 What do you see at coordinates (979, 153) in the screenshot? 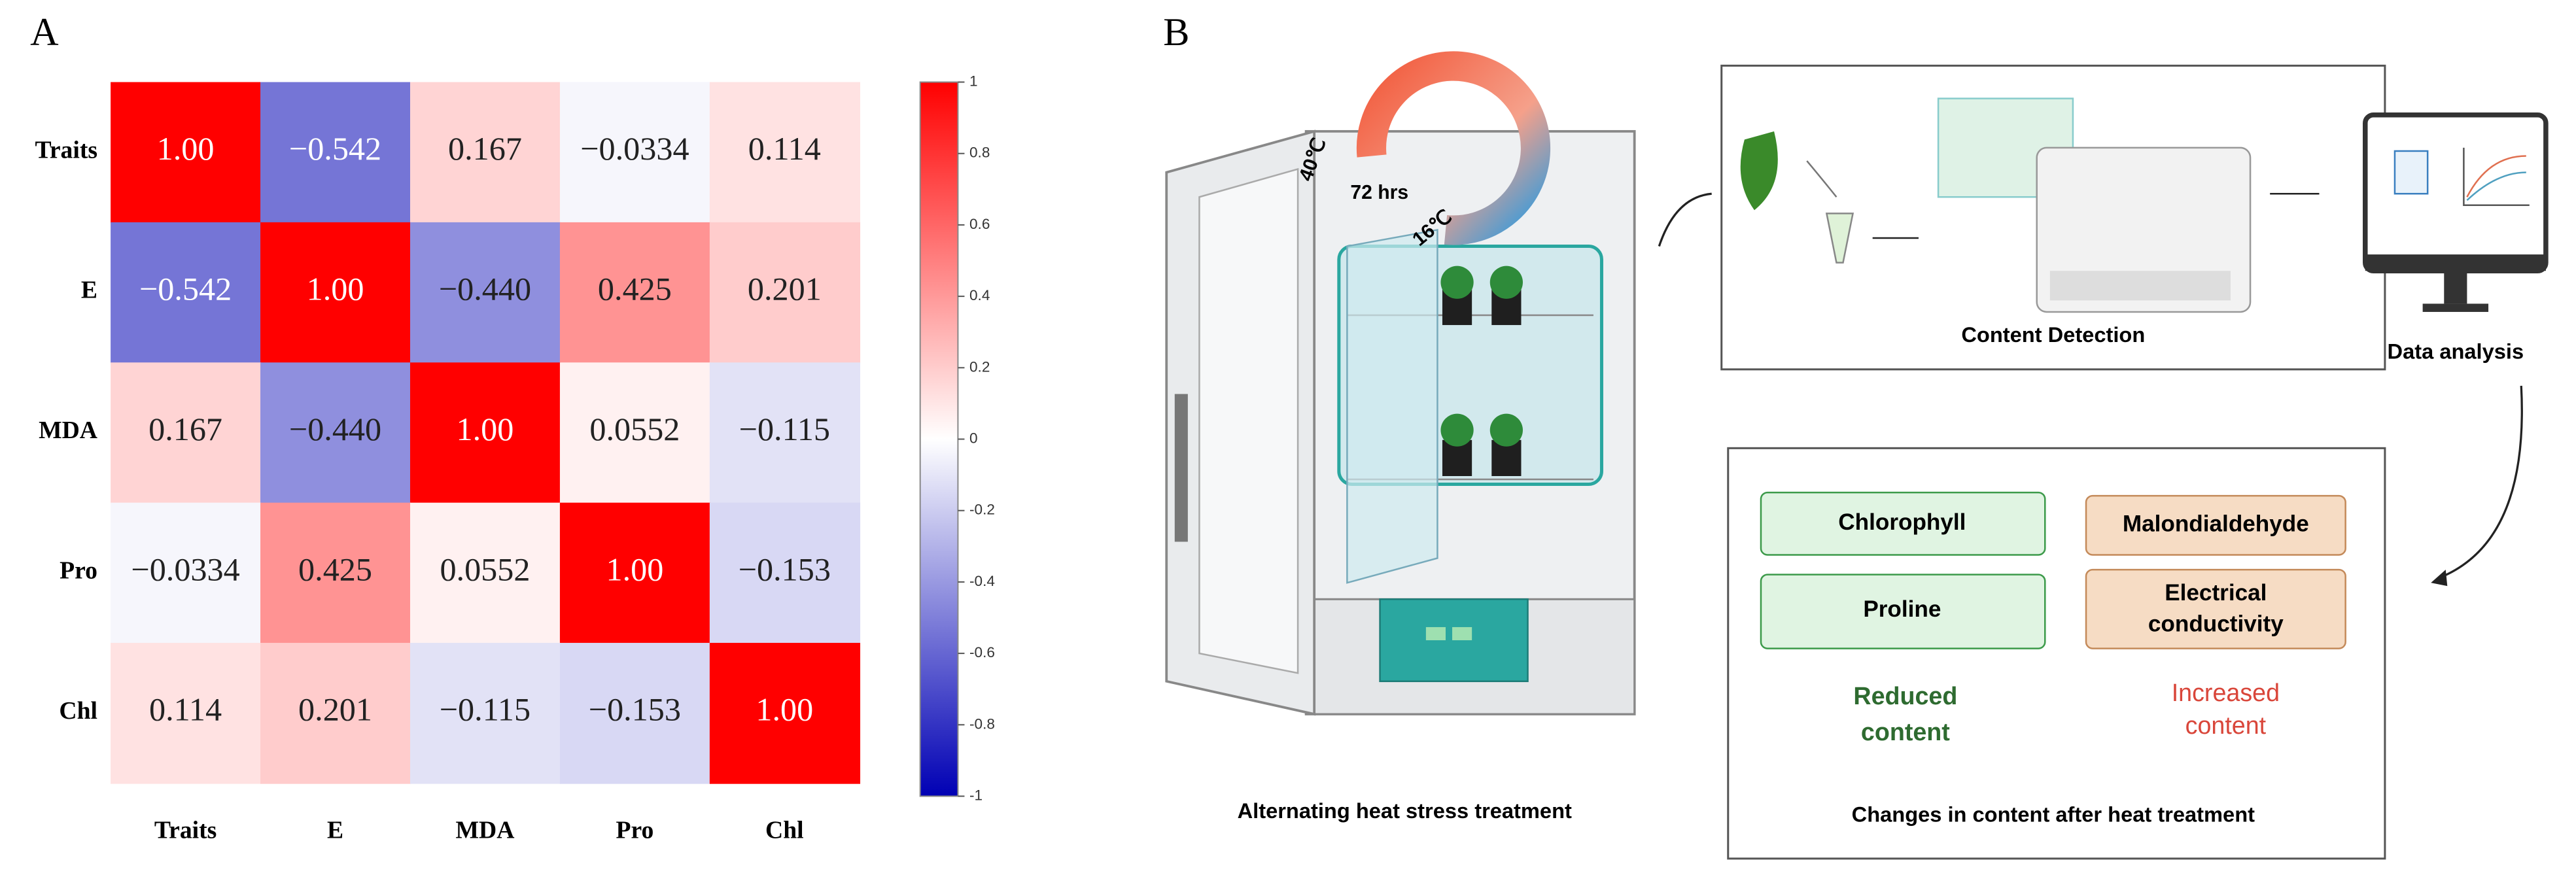
I see `colorbar-tick-label: 0.8` at bounding box center [979, 153].